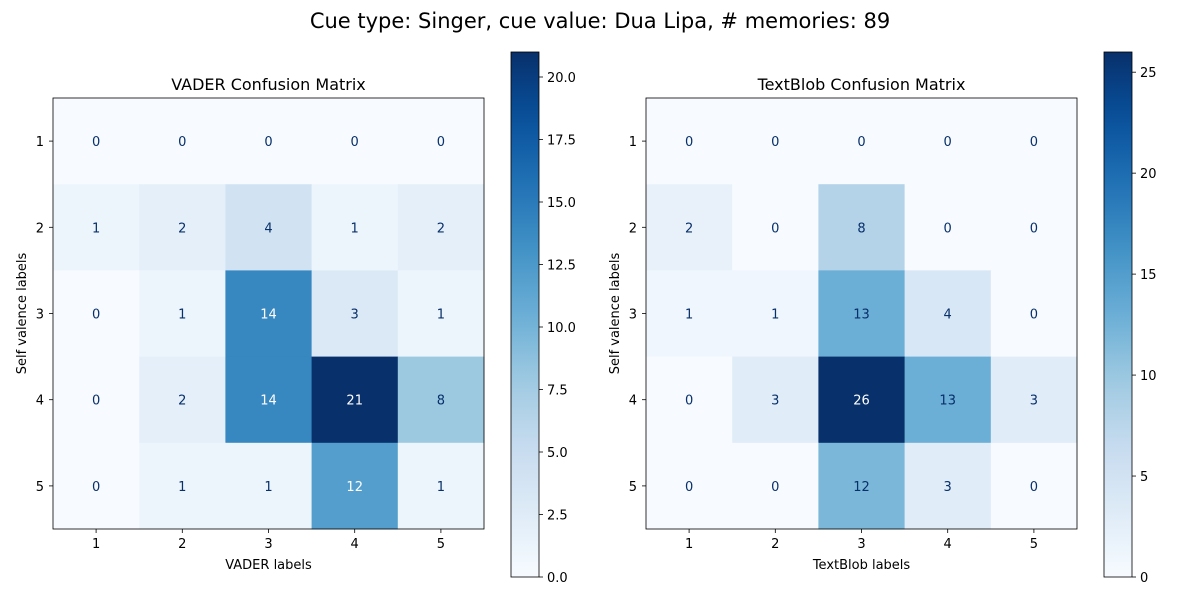 The image size is (1200, 600). What do you see at coordinates (561, 78) in the screenshot?
I see `chart1-colorbar-tick-label: 20.0` at bounding box center [561, 78].